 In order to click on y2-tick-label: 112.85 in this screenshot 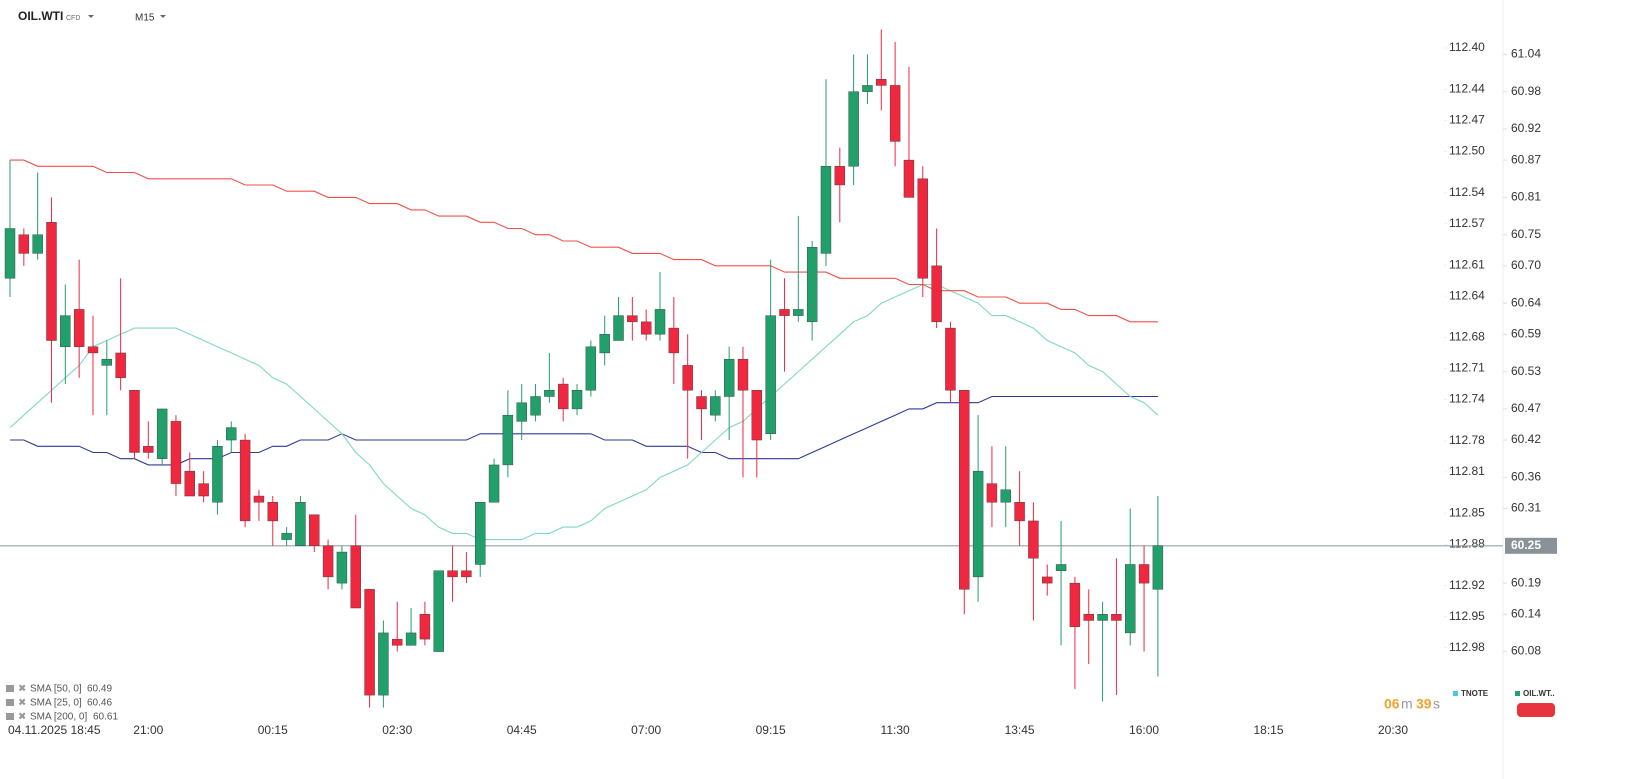, I will do `click(1467, 512)`.